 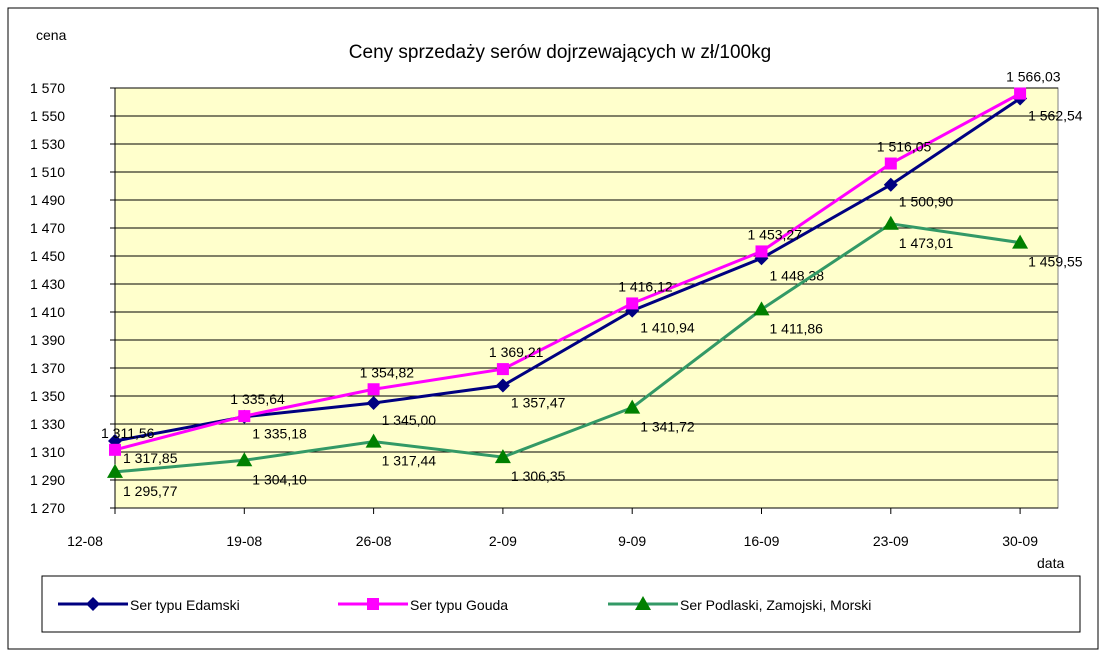 What do you see at coordinates (47, 368) in the screenshot?
I see `y-tick-label: 1 370` at bounding box center [47, 368].